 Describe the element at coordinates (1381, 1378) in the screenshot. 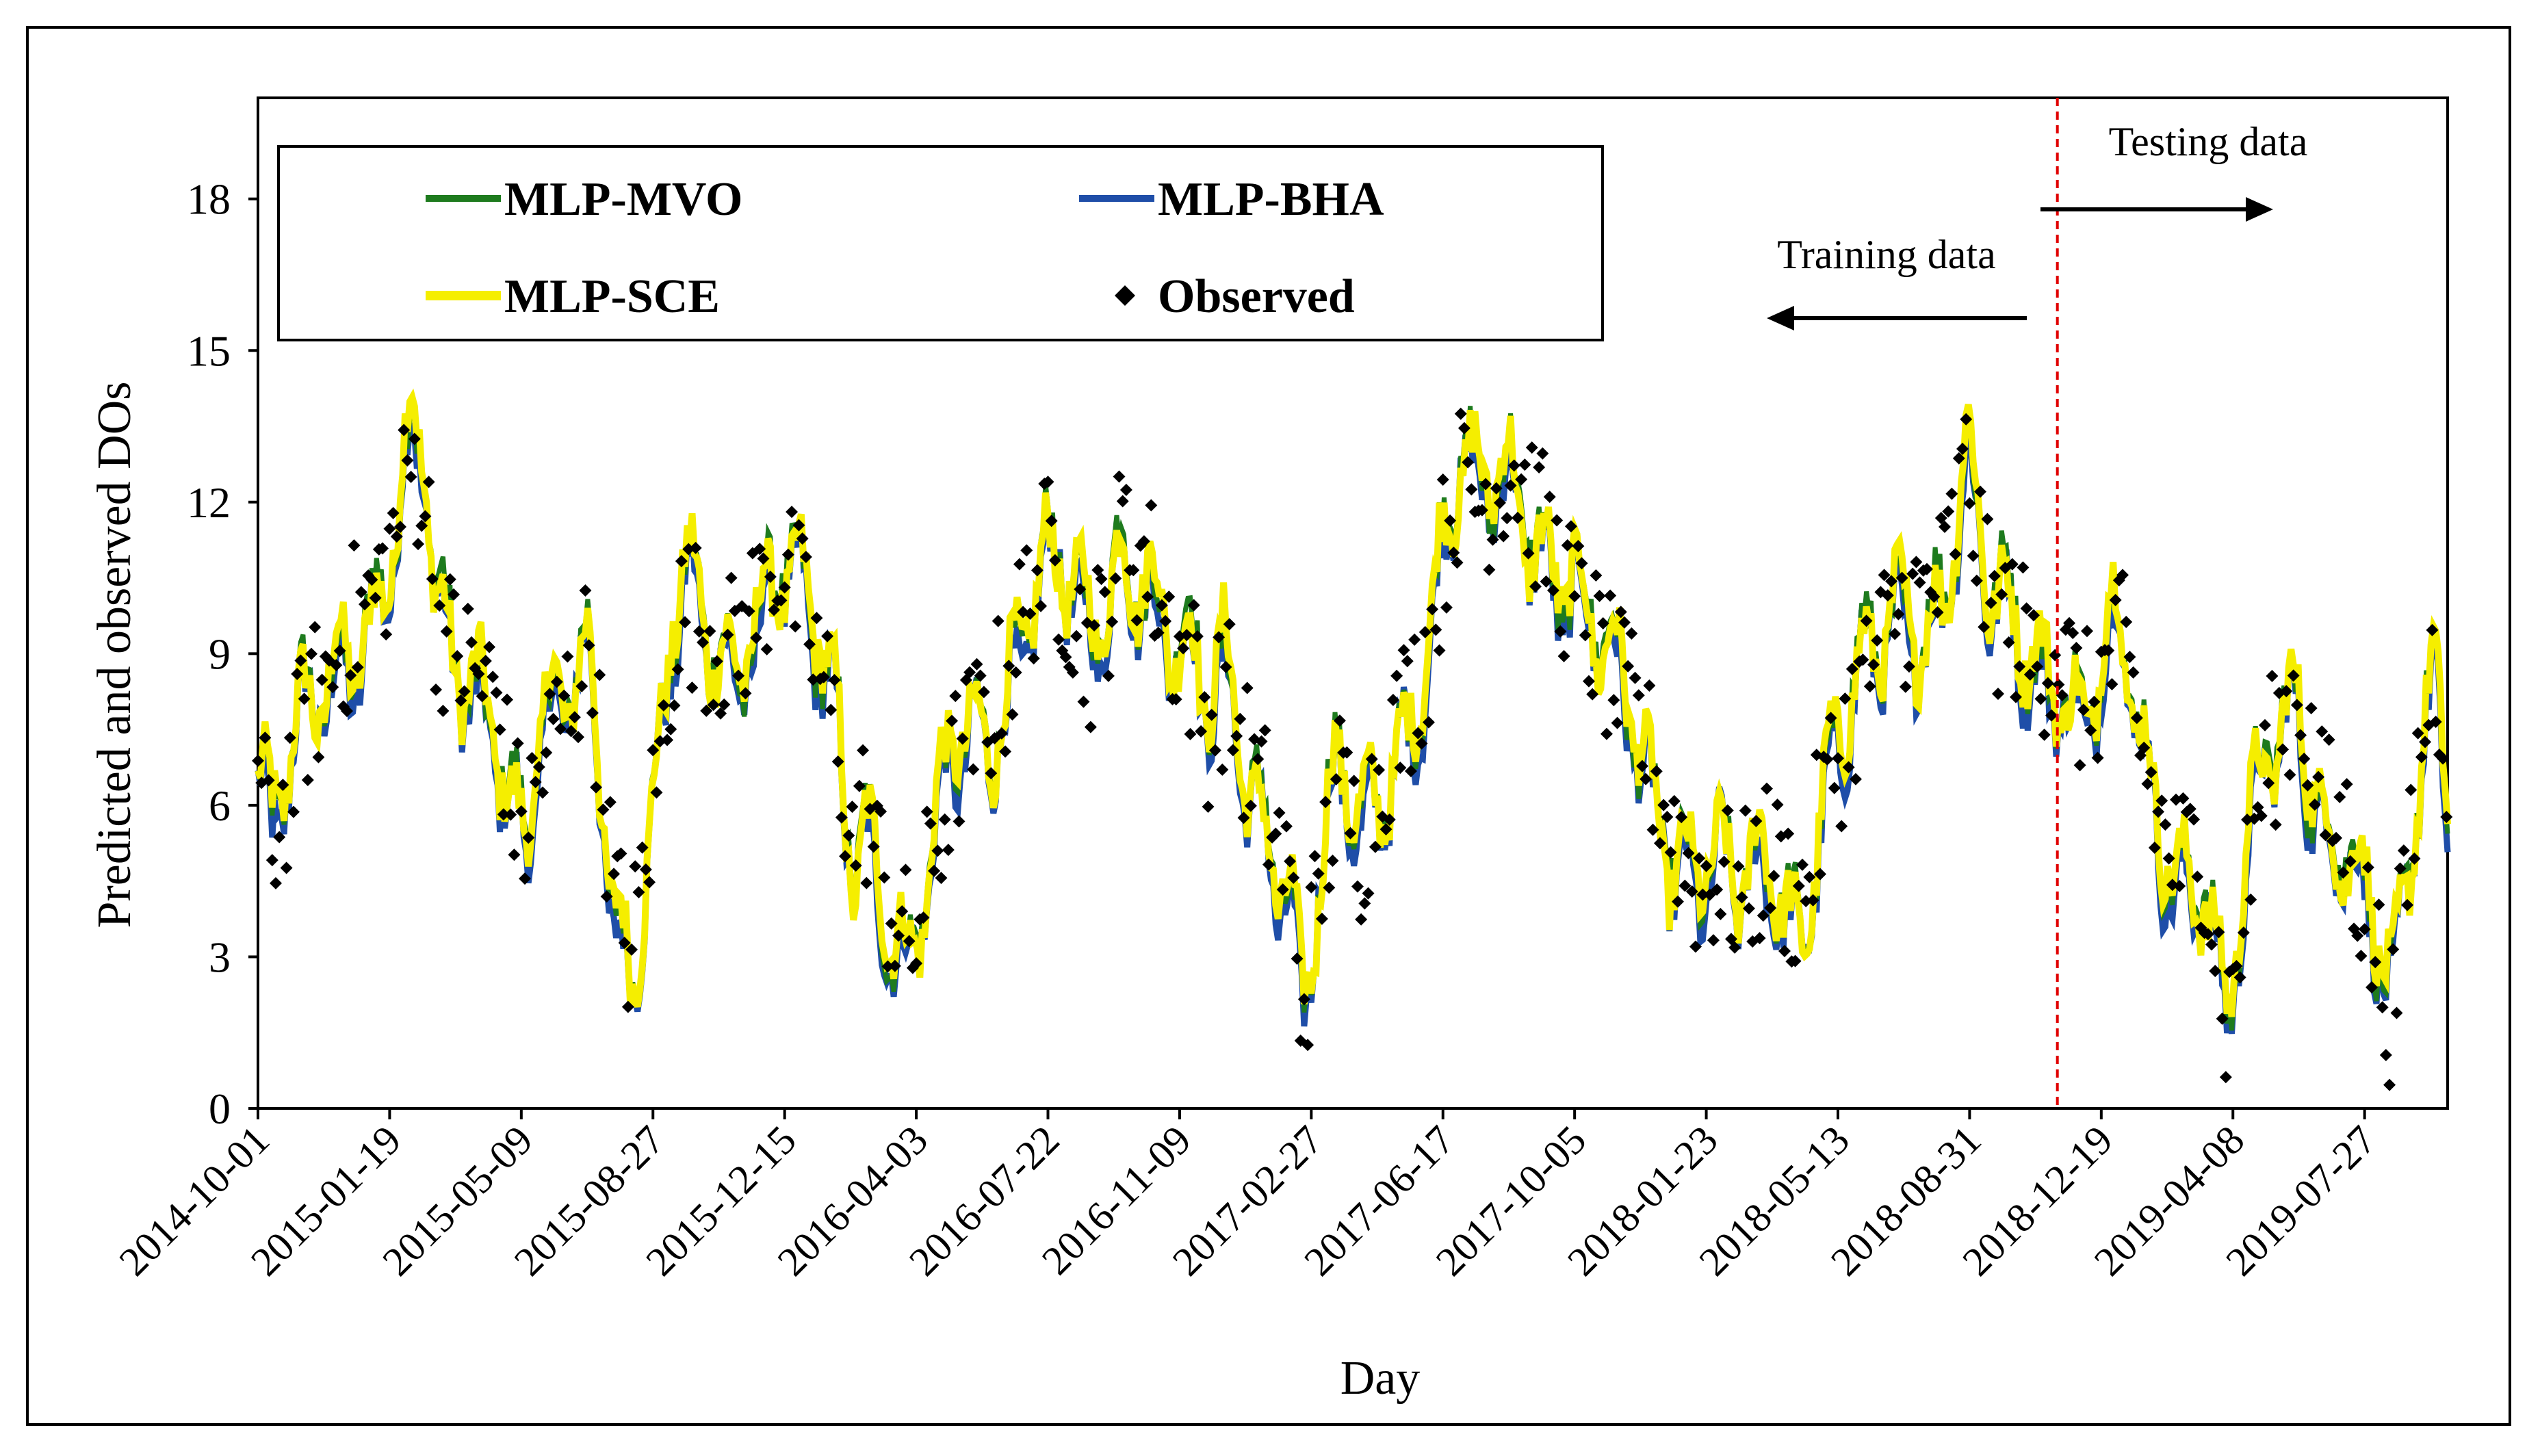

I see `x-axis-title: Day` at that location.